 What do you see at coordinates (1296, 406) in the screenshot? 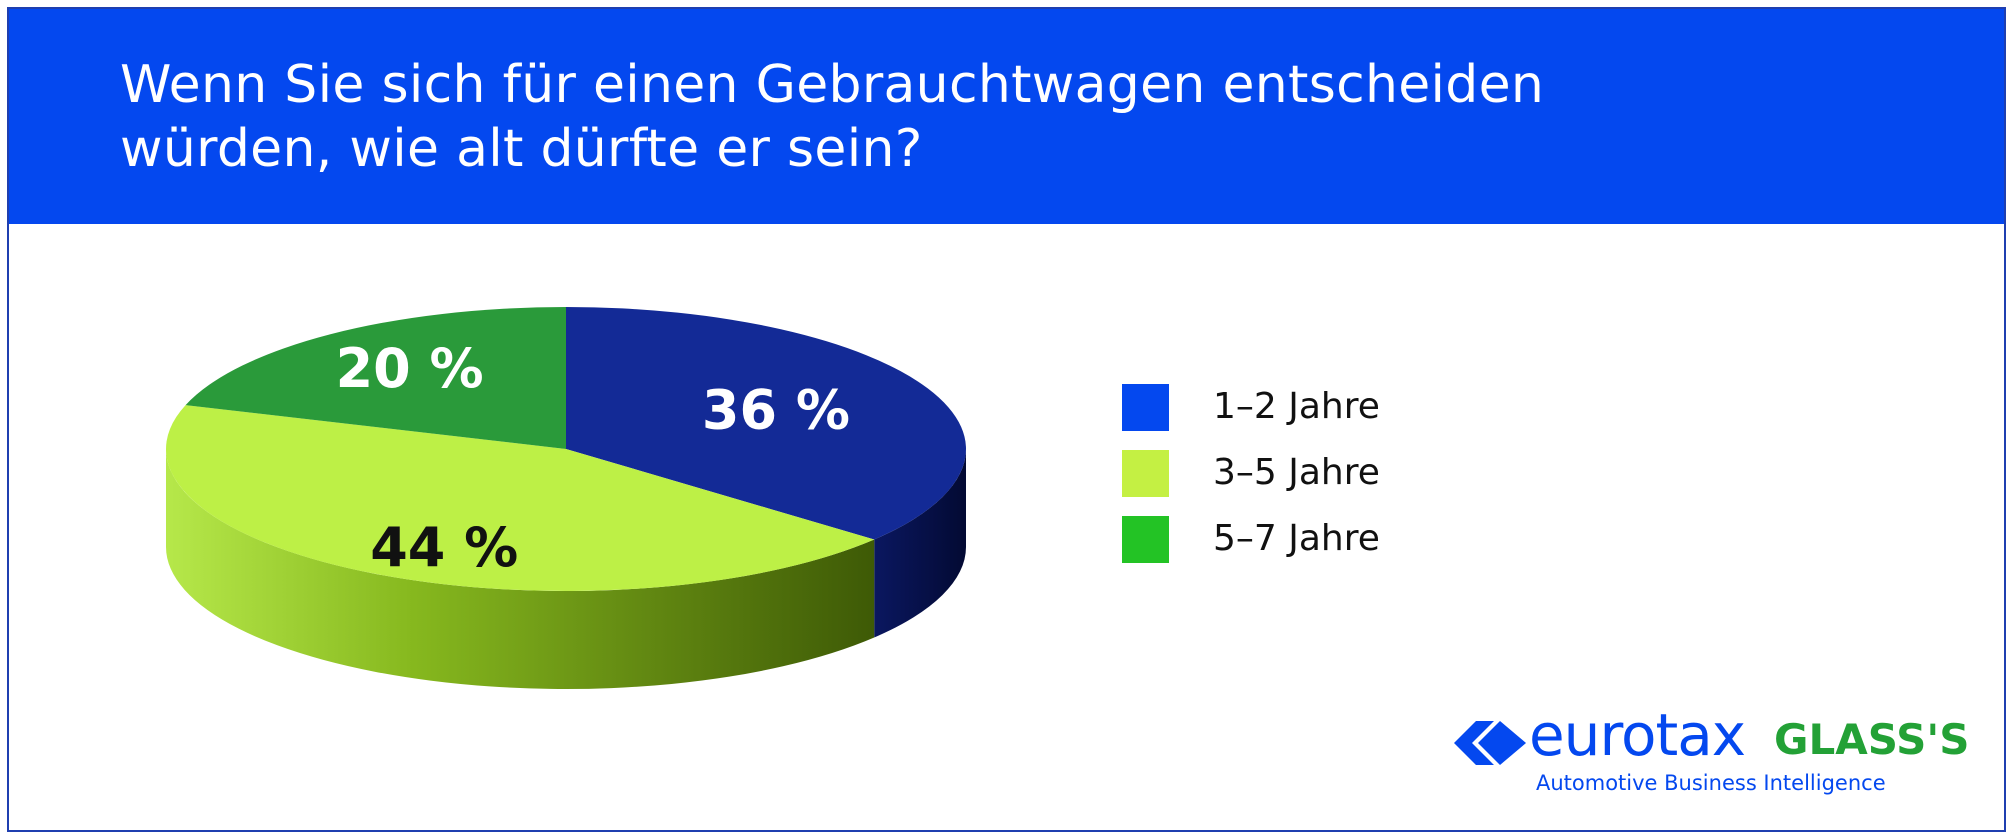
I see `legend-label: 1–2 Jahre` at bounding box center [1296, 406].